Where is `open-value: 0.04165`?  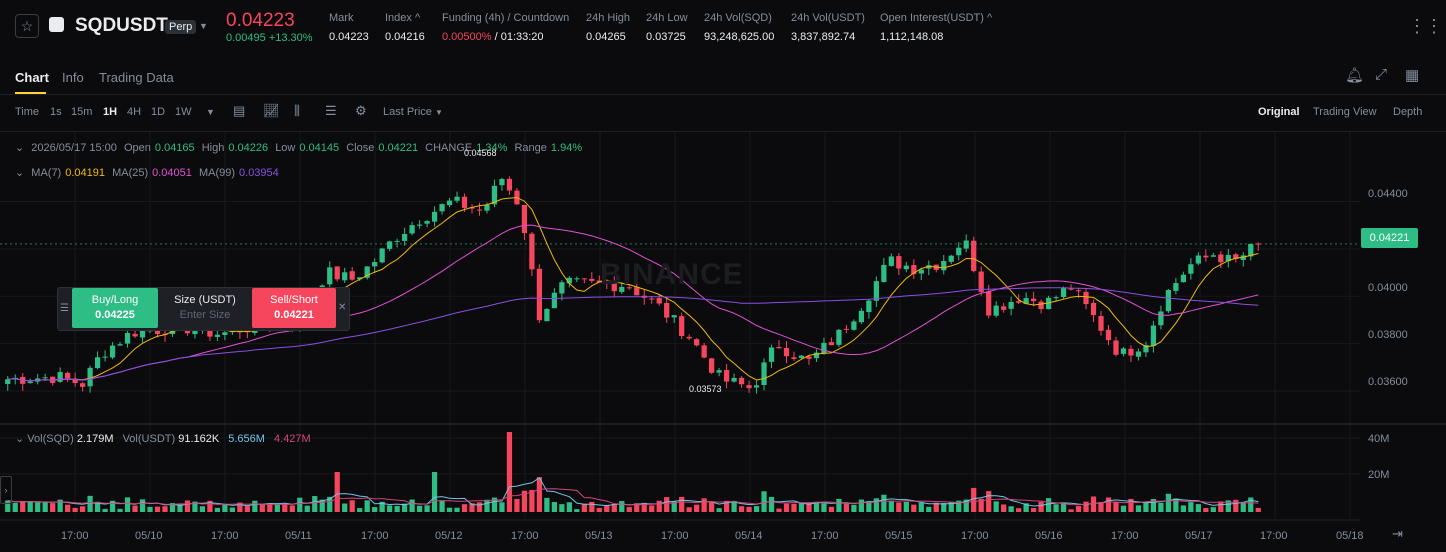 open-value: 0.04165 is located at coordinates (174, 148).